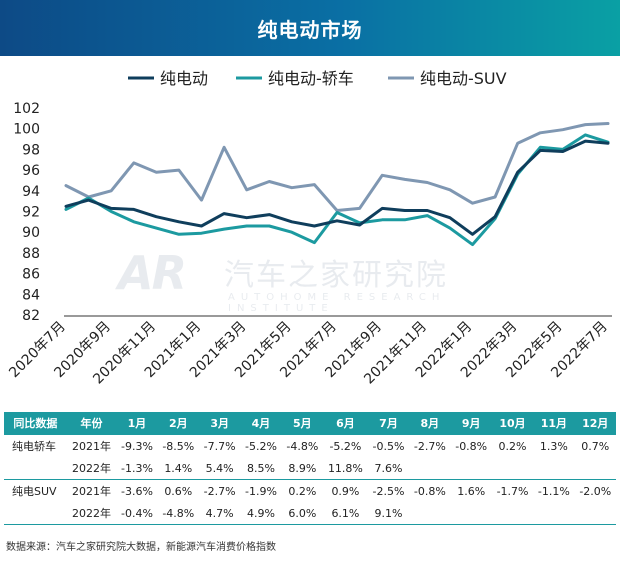 This screenshot has width=620, height=561. I want to click on table-header-cell: 12月, so click(595, 423).